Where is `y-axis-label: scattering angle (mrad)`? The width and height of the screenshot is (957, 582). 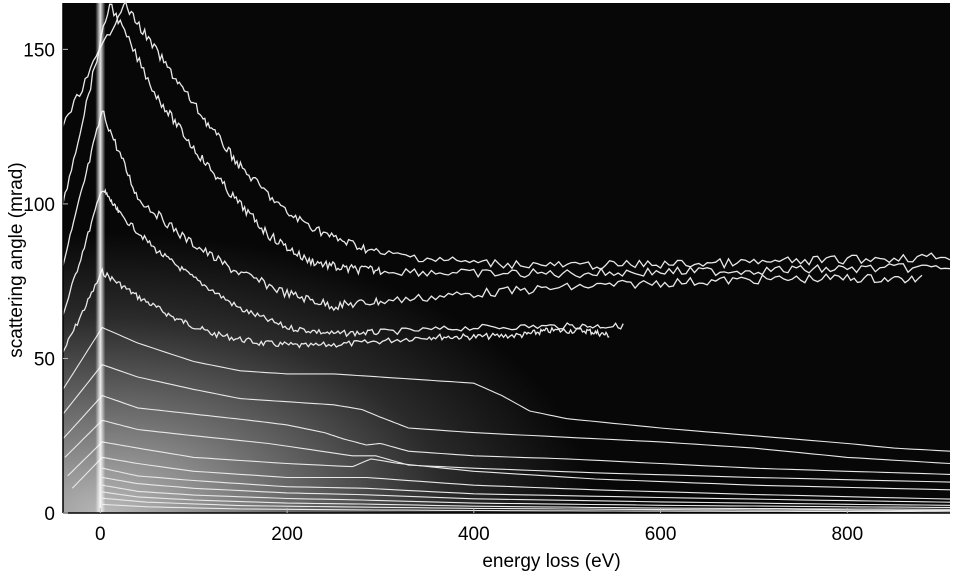 y-axis-label: scattering angle (mrad) is located at coordinates (16, 259).